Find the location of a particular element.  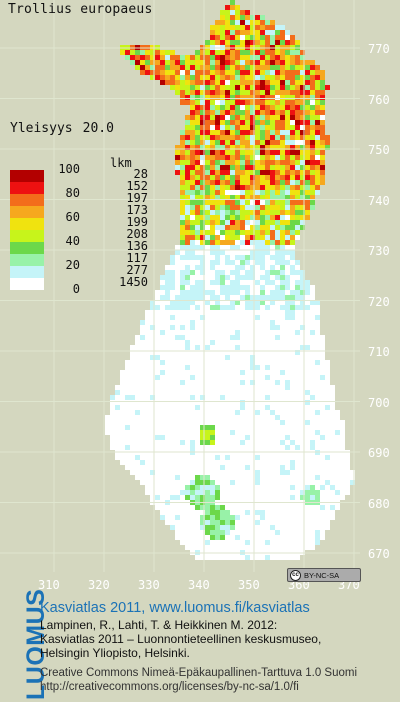

y-tick-label: 670 is located at coordinates (379, 554).